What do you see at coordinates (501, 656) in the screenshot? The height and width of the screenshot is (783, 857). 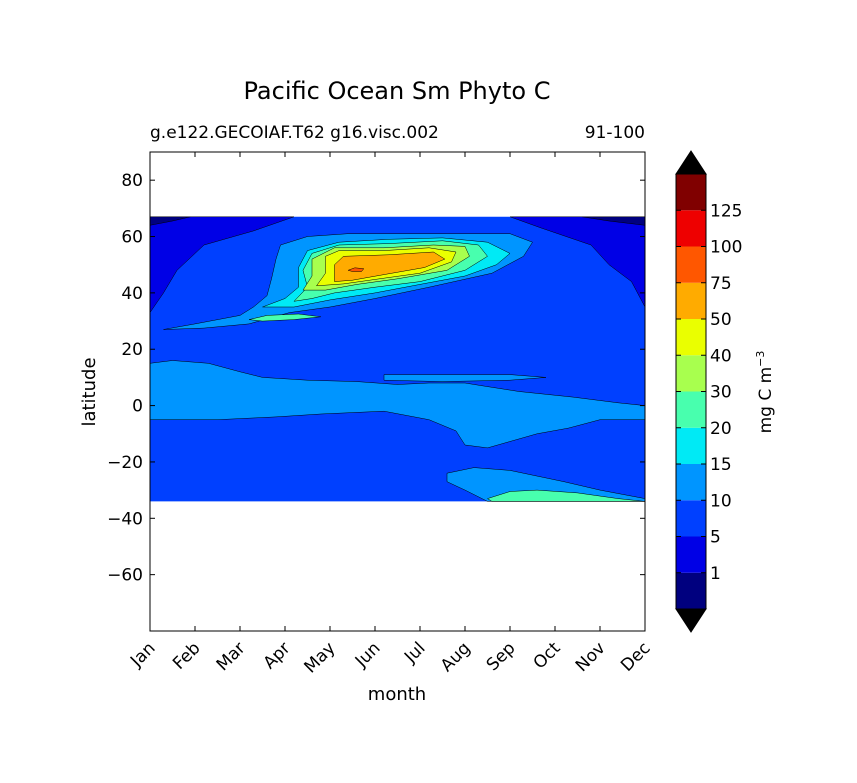 I see `x-tick-label: Sep` at bounding box center [501, 656].